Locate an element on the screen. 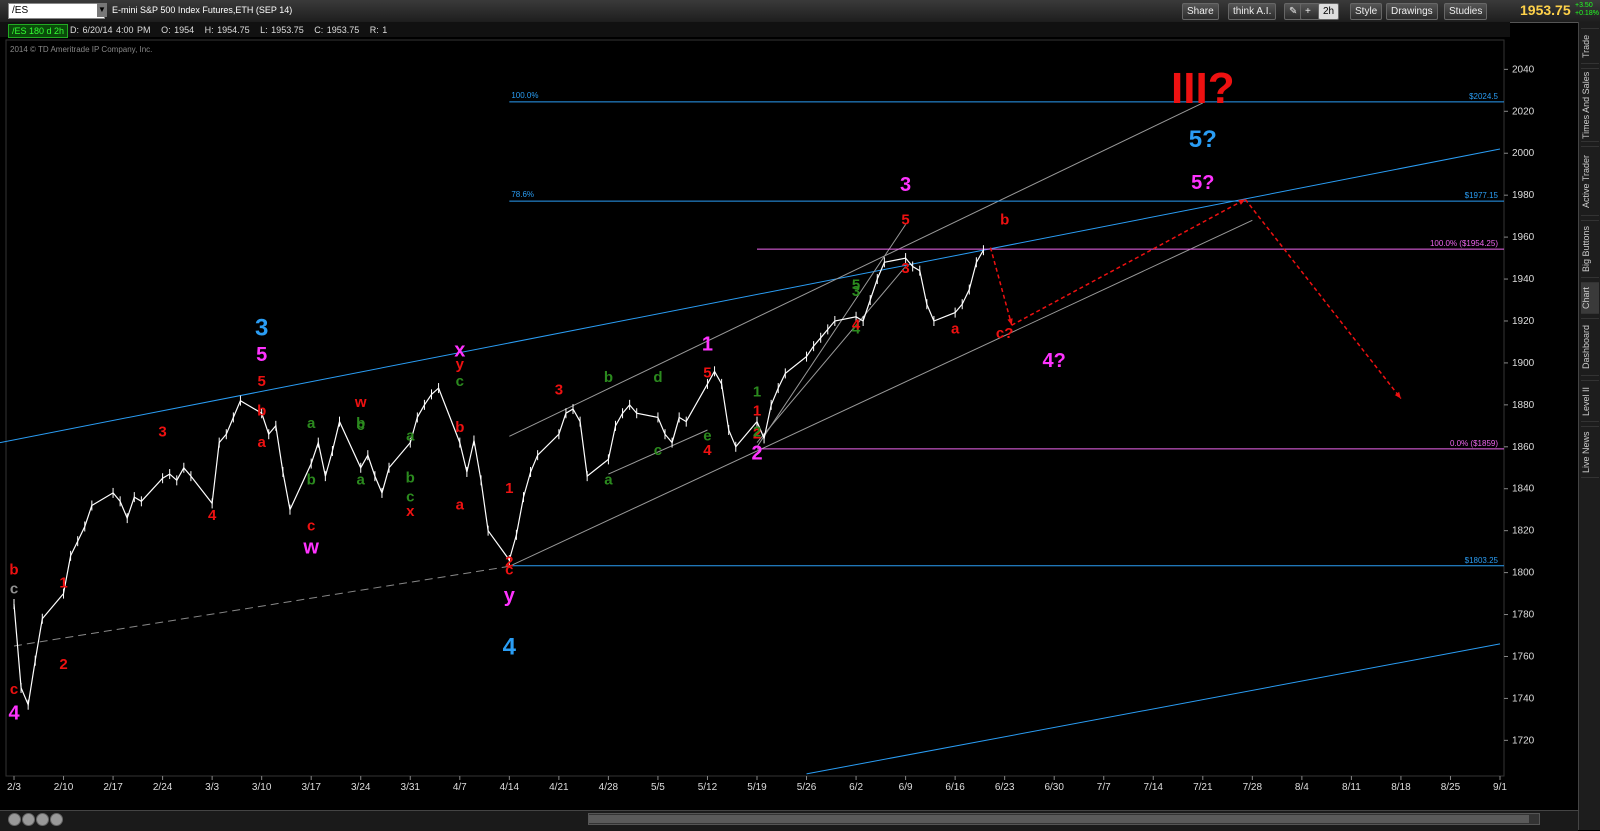  x-tick-label: 6/23 is located at coordinates (1005, 787).